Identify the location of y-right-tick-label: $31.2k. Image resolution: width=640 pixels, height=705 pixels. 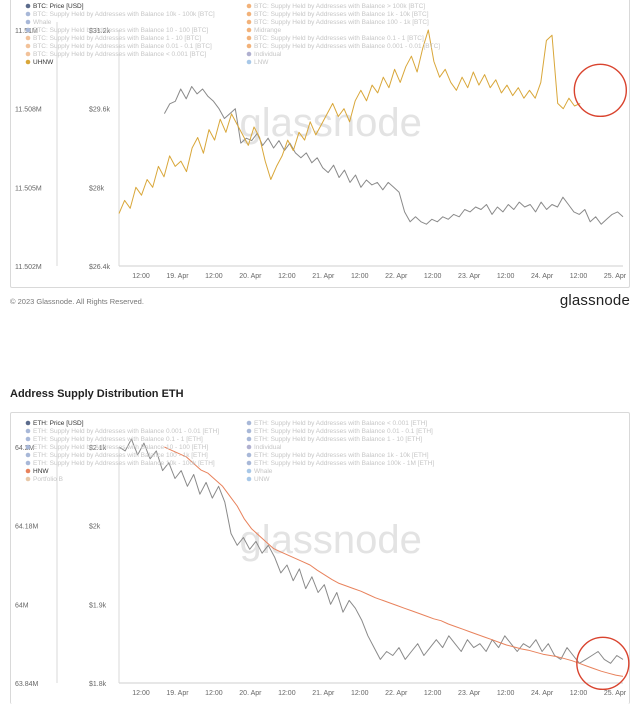
(100, 31).